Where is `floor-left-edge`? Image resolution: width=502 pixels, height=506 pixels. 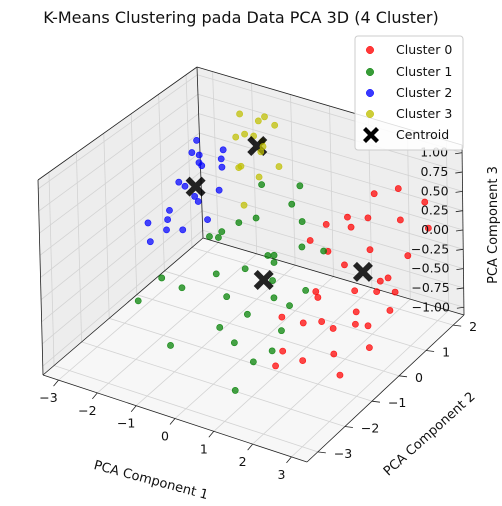 floor-left-edge is located at coordinates (123, 306).